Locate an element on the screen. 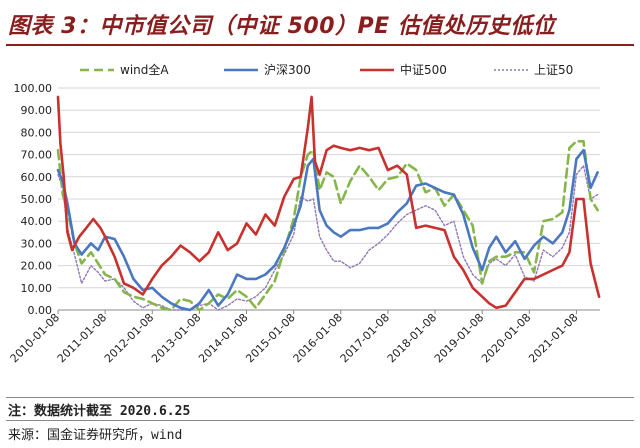 The width and height of the screenshot is (640, 448). title-divider is located at coordinates (320, 45).